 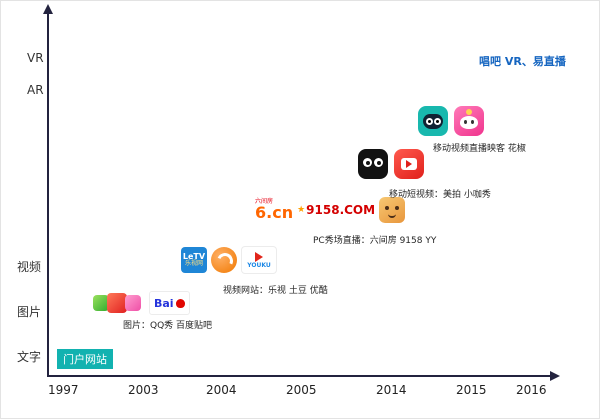 I want to click on milestone-mobile-live-caption: 移动视频直播映客 花椒, so click(x=479, y=149).